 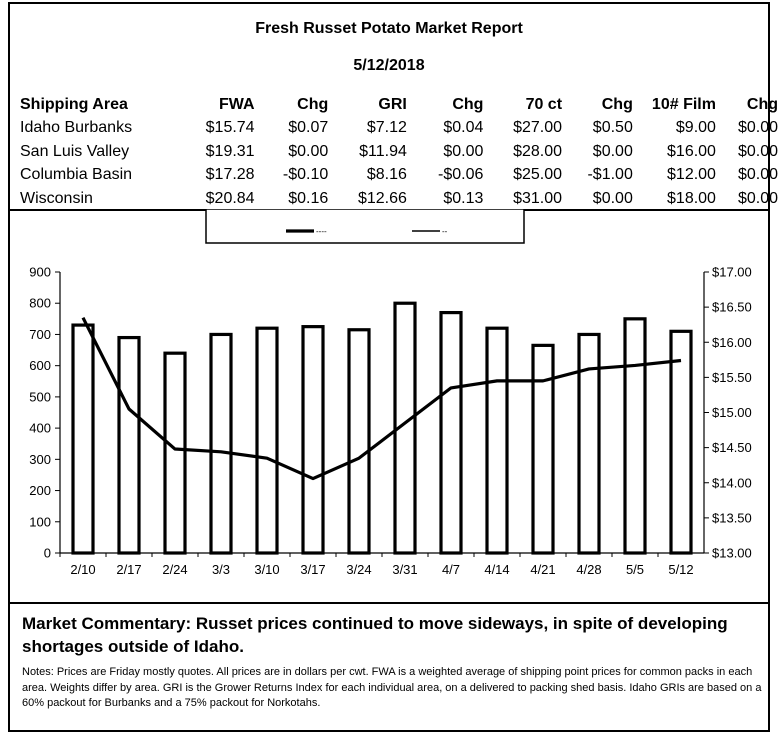 I want to click on x-tick-label: 3/17, so click(x=312, y=569).